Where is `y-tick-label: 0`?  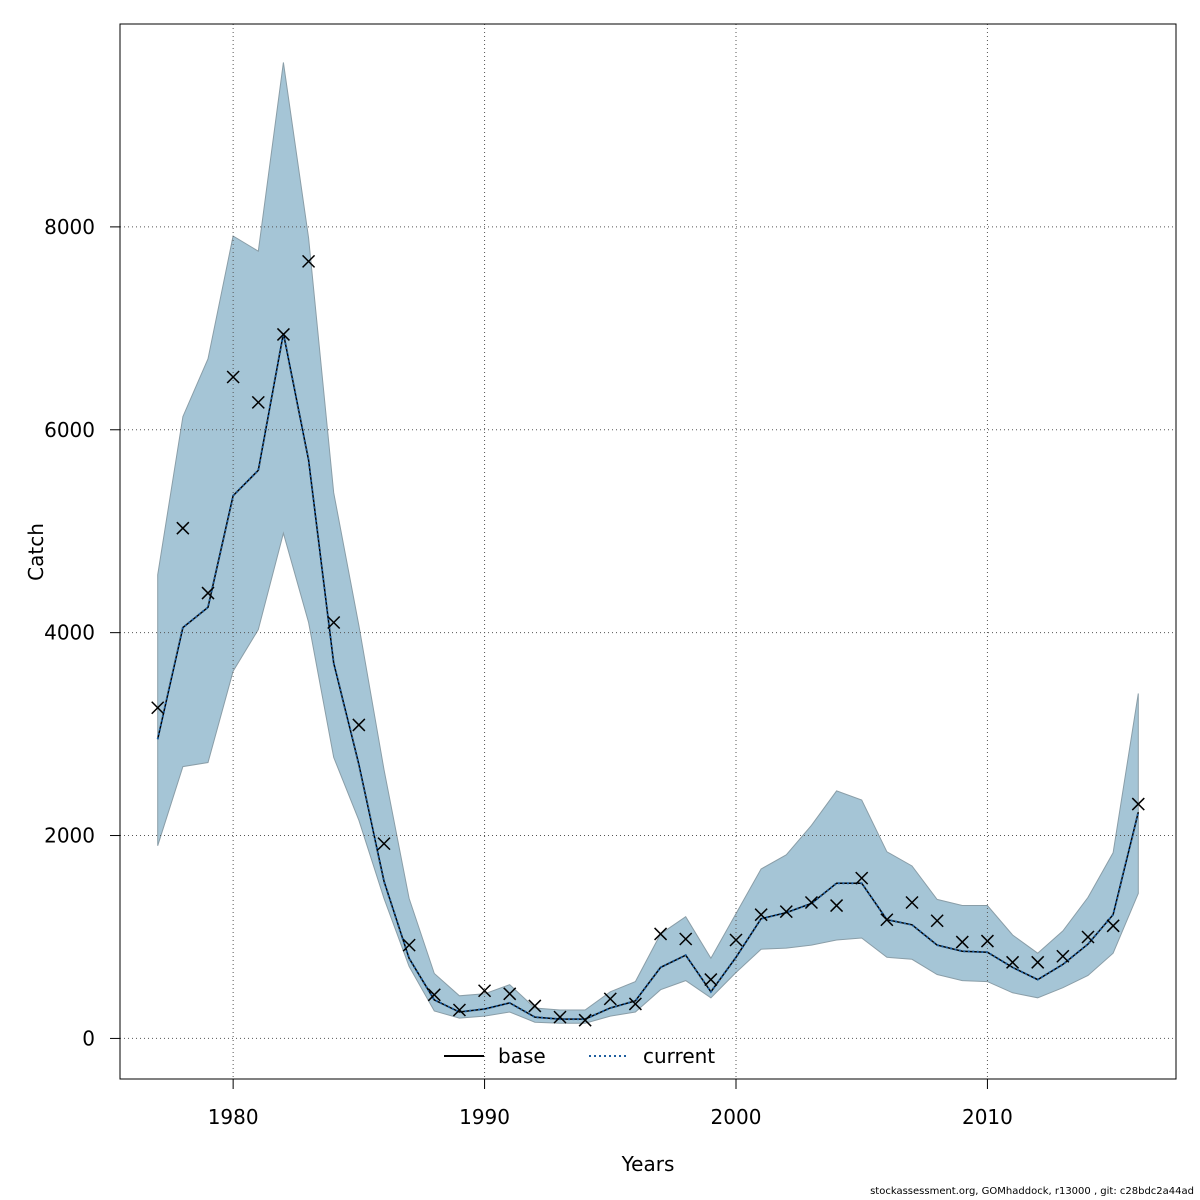
y-tick-label: 0 is located at coordinates (88, 1038).